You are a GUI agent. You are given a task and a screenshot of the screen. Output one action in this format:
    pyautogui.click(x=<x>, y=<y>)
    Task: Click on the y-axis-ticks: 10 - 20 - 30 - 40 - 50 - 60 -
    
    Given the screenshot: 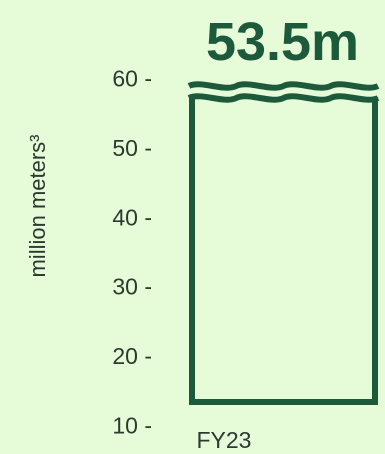 What is the action you would take?
    pyautogui.click(x=132, y=252)
    